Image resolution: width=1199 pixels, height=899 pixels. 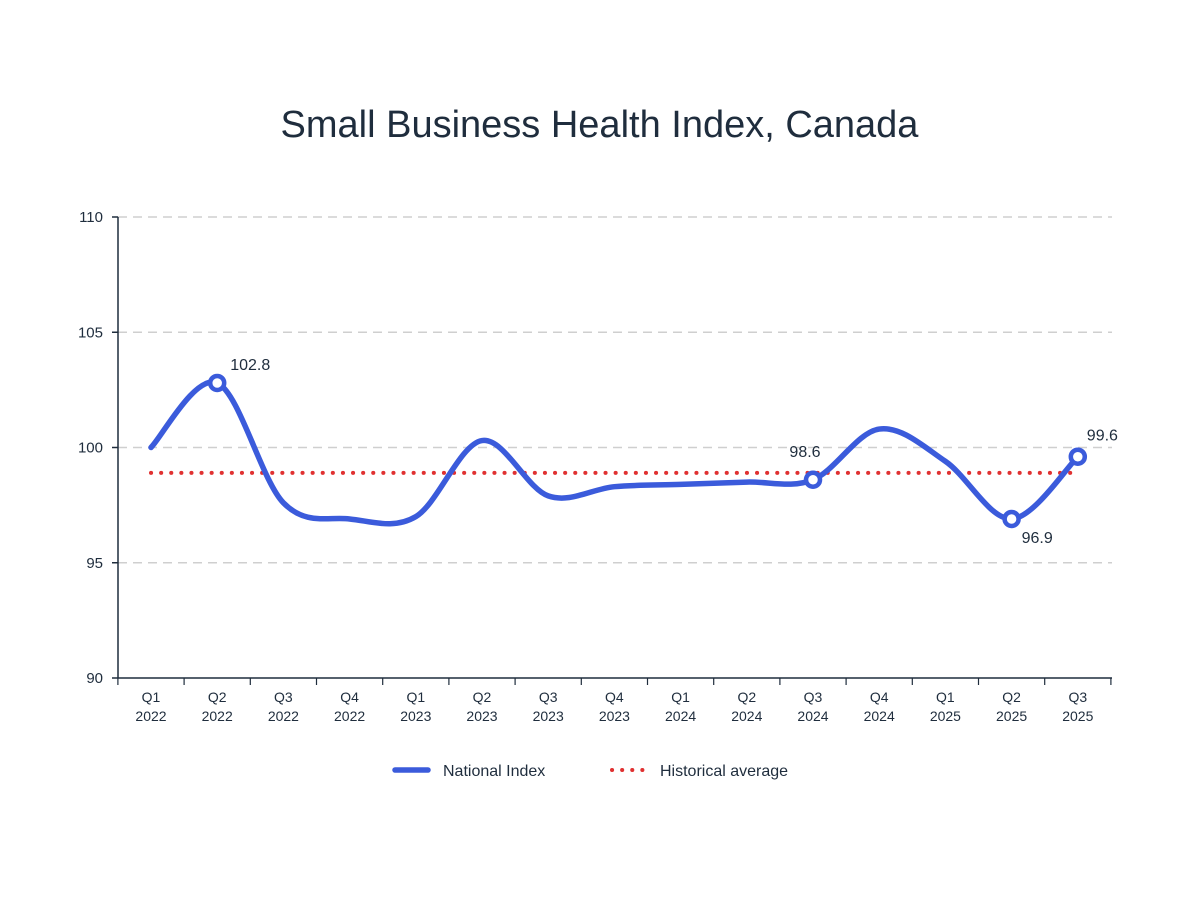 I want to click on data-label: 102.8, so click(x=250, y=365).